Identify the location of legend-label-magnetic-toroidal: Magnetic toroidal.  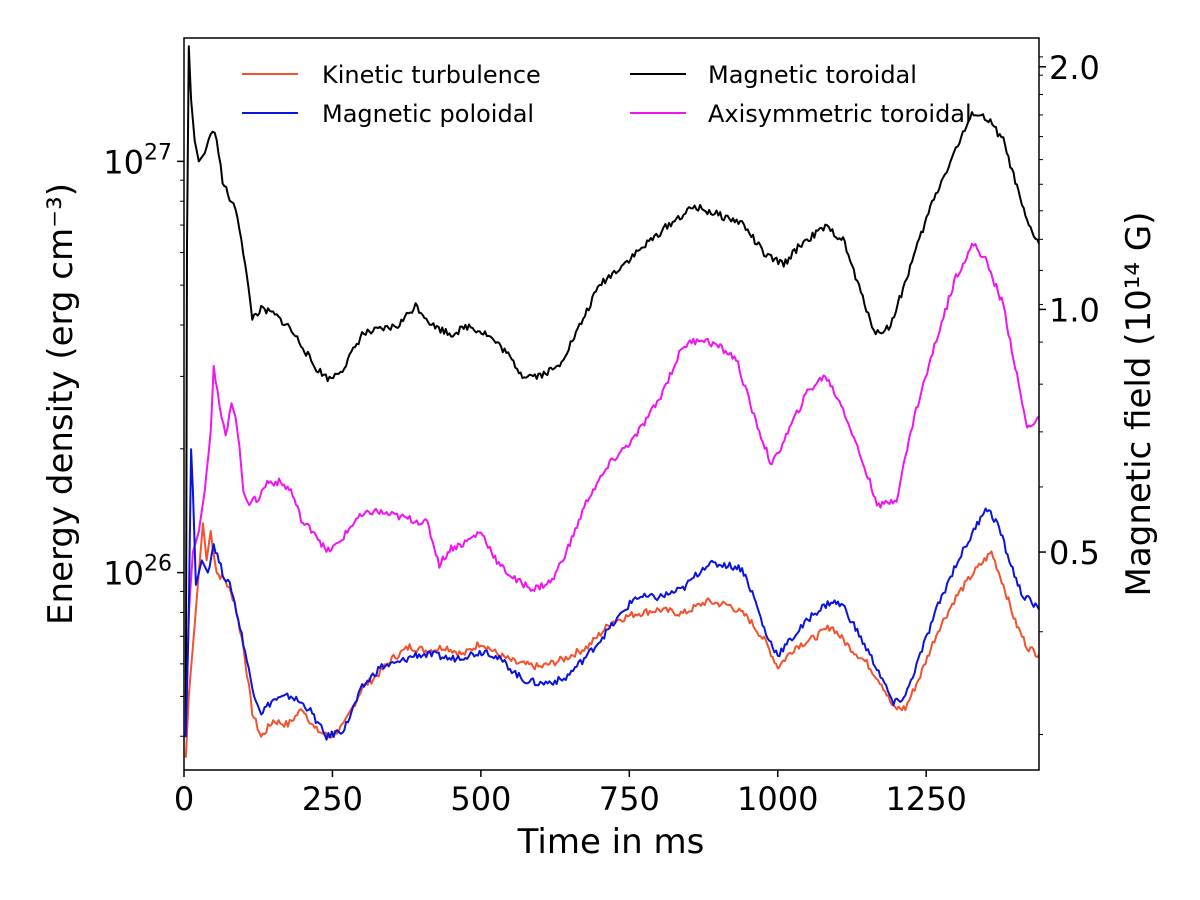
(812, 75).